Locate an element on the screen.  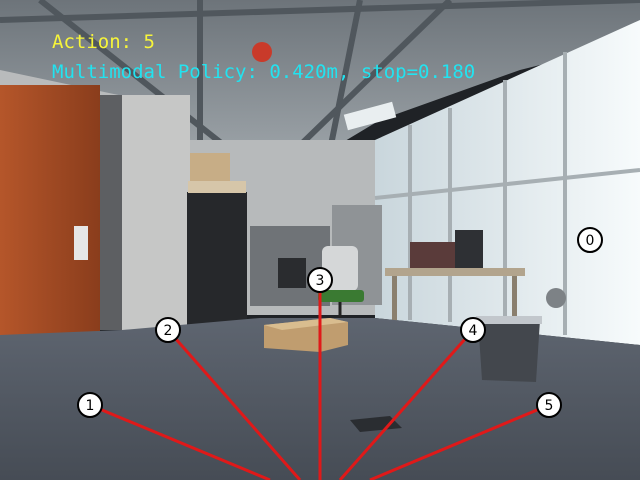
action-label: Action: 5 is located at coordinates (103, 42).